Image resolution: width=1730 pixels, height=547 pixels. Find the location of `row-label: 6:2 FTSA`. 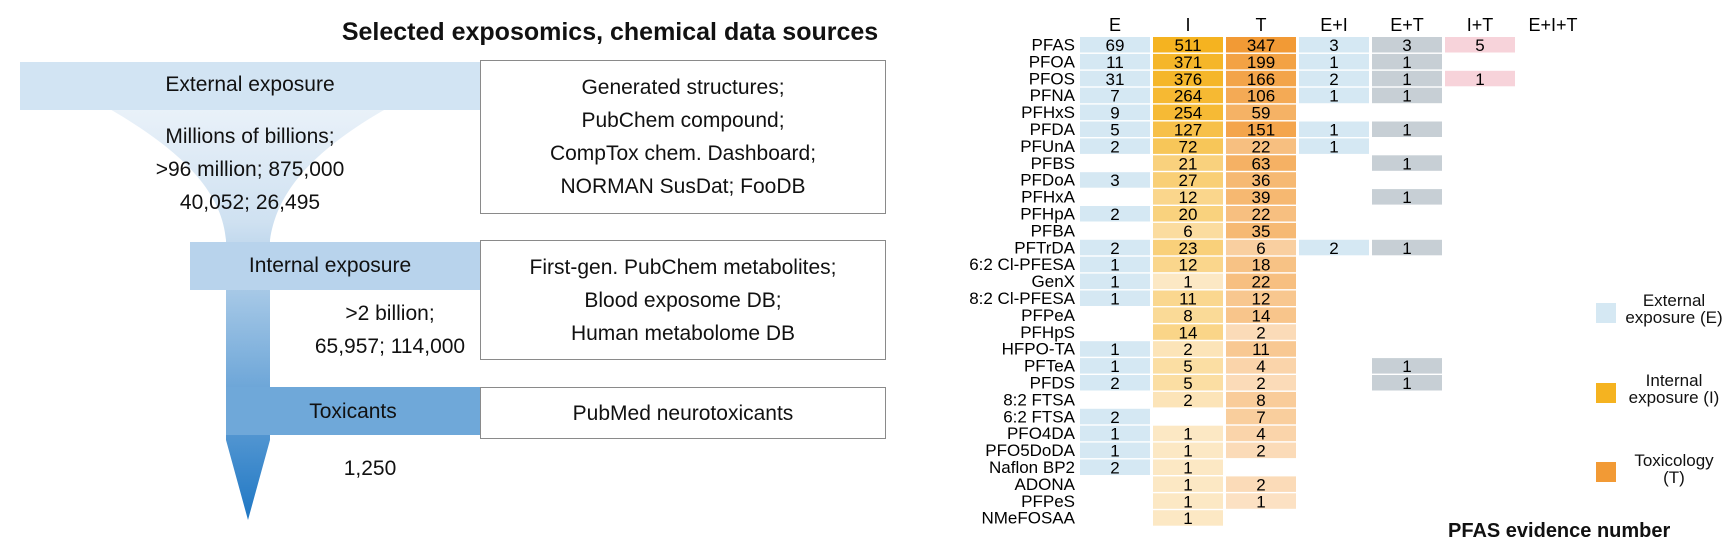

row-label: 6:2 FTSA is located at coordinates (1039, 416).